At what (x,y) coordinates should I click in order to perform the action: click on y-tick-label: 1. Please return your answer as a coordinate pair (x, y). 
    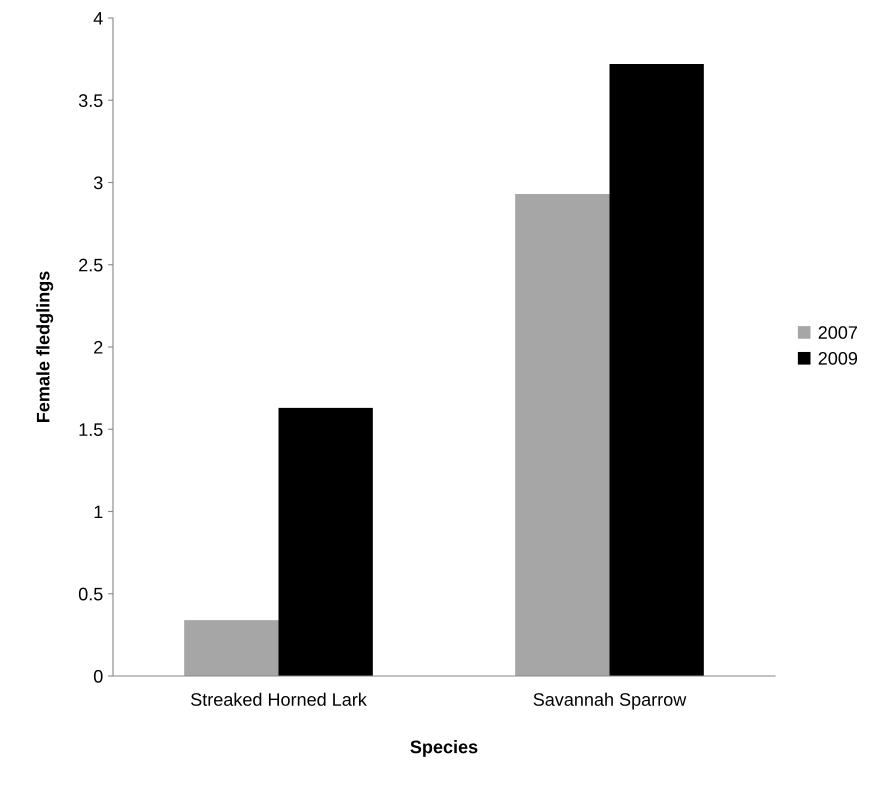
    Looking at the image, I should click on (98, 512).